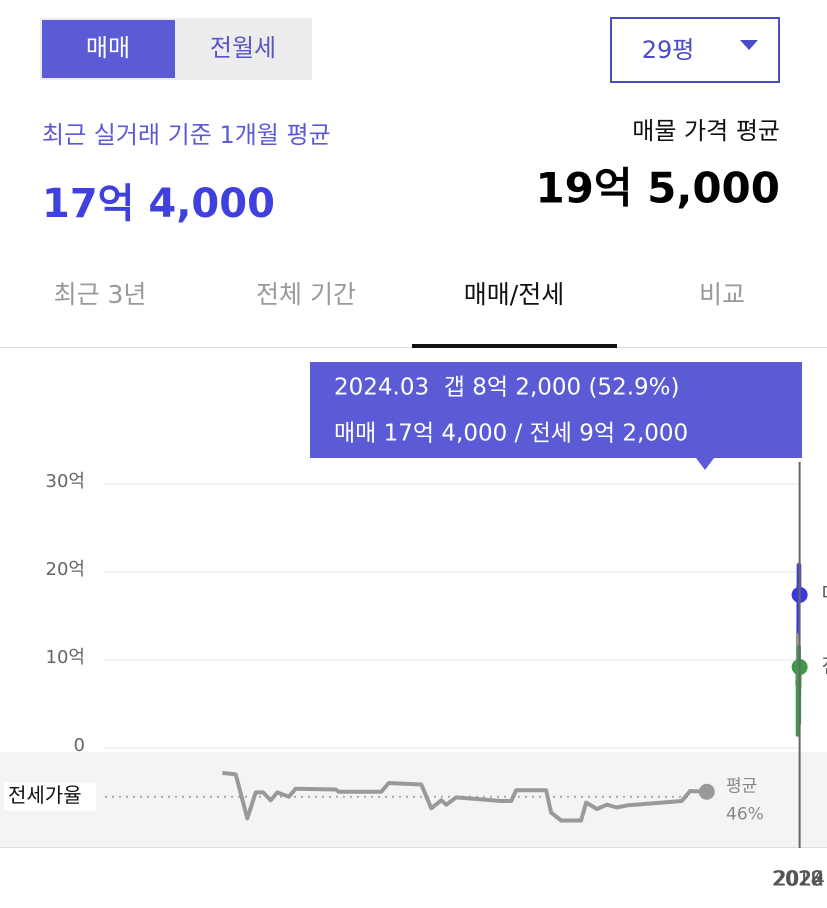  Describe the element at coordinates (65, 569) in the screenshot. I see `y-tick-label: 20억` at that location.